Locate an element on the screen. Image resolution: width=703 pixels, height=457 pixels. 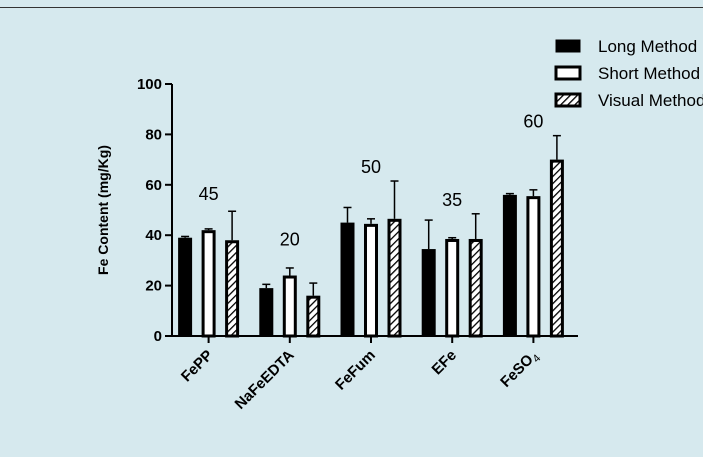
x-tick-label: FeSO4 is located at coordinates (520, 370).